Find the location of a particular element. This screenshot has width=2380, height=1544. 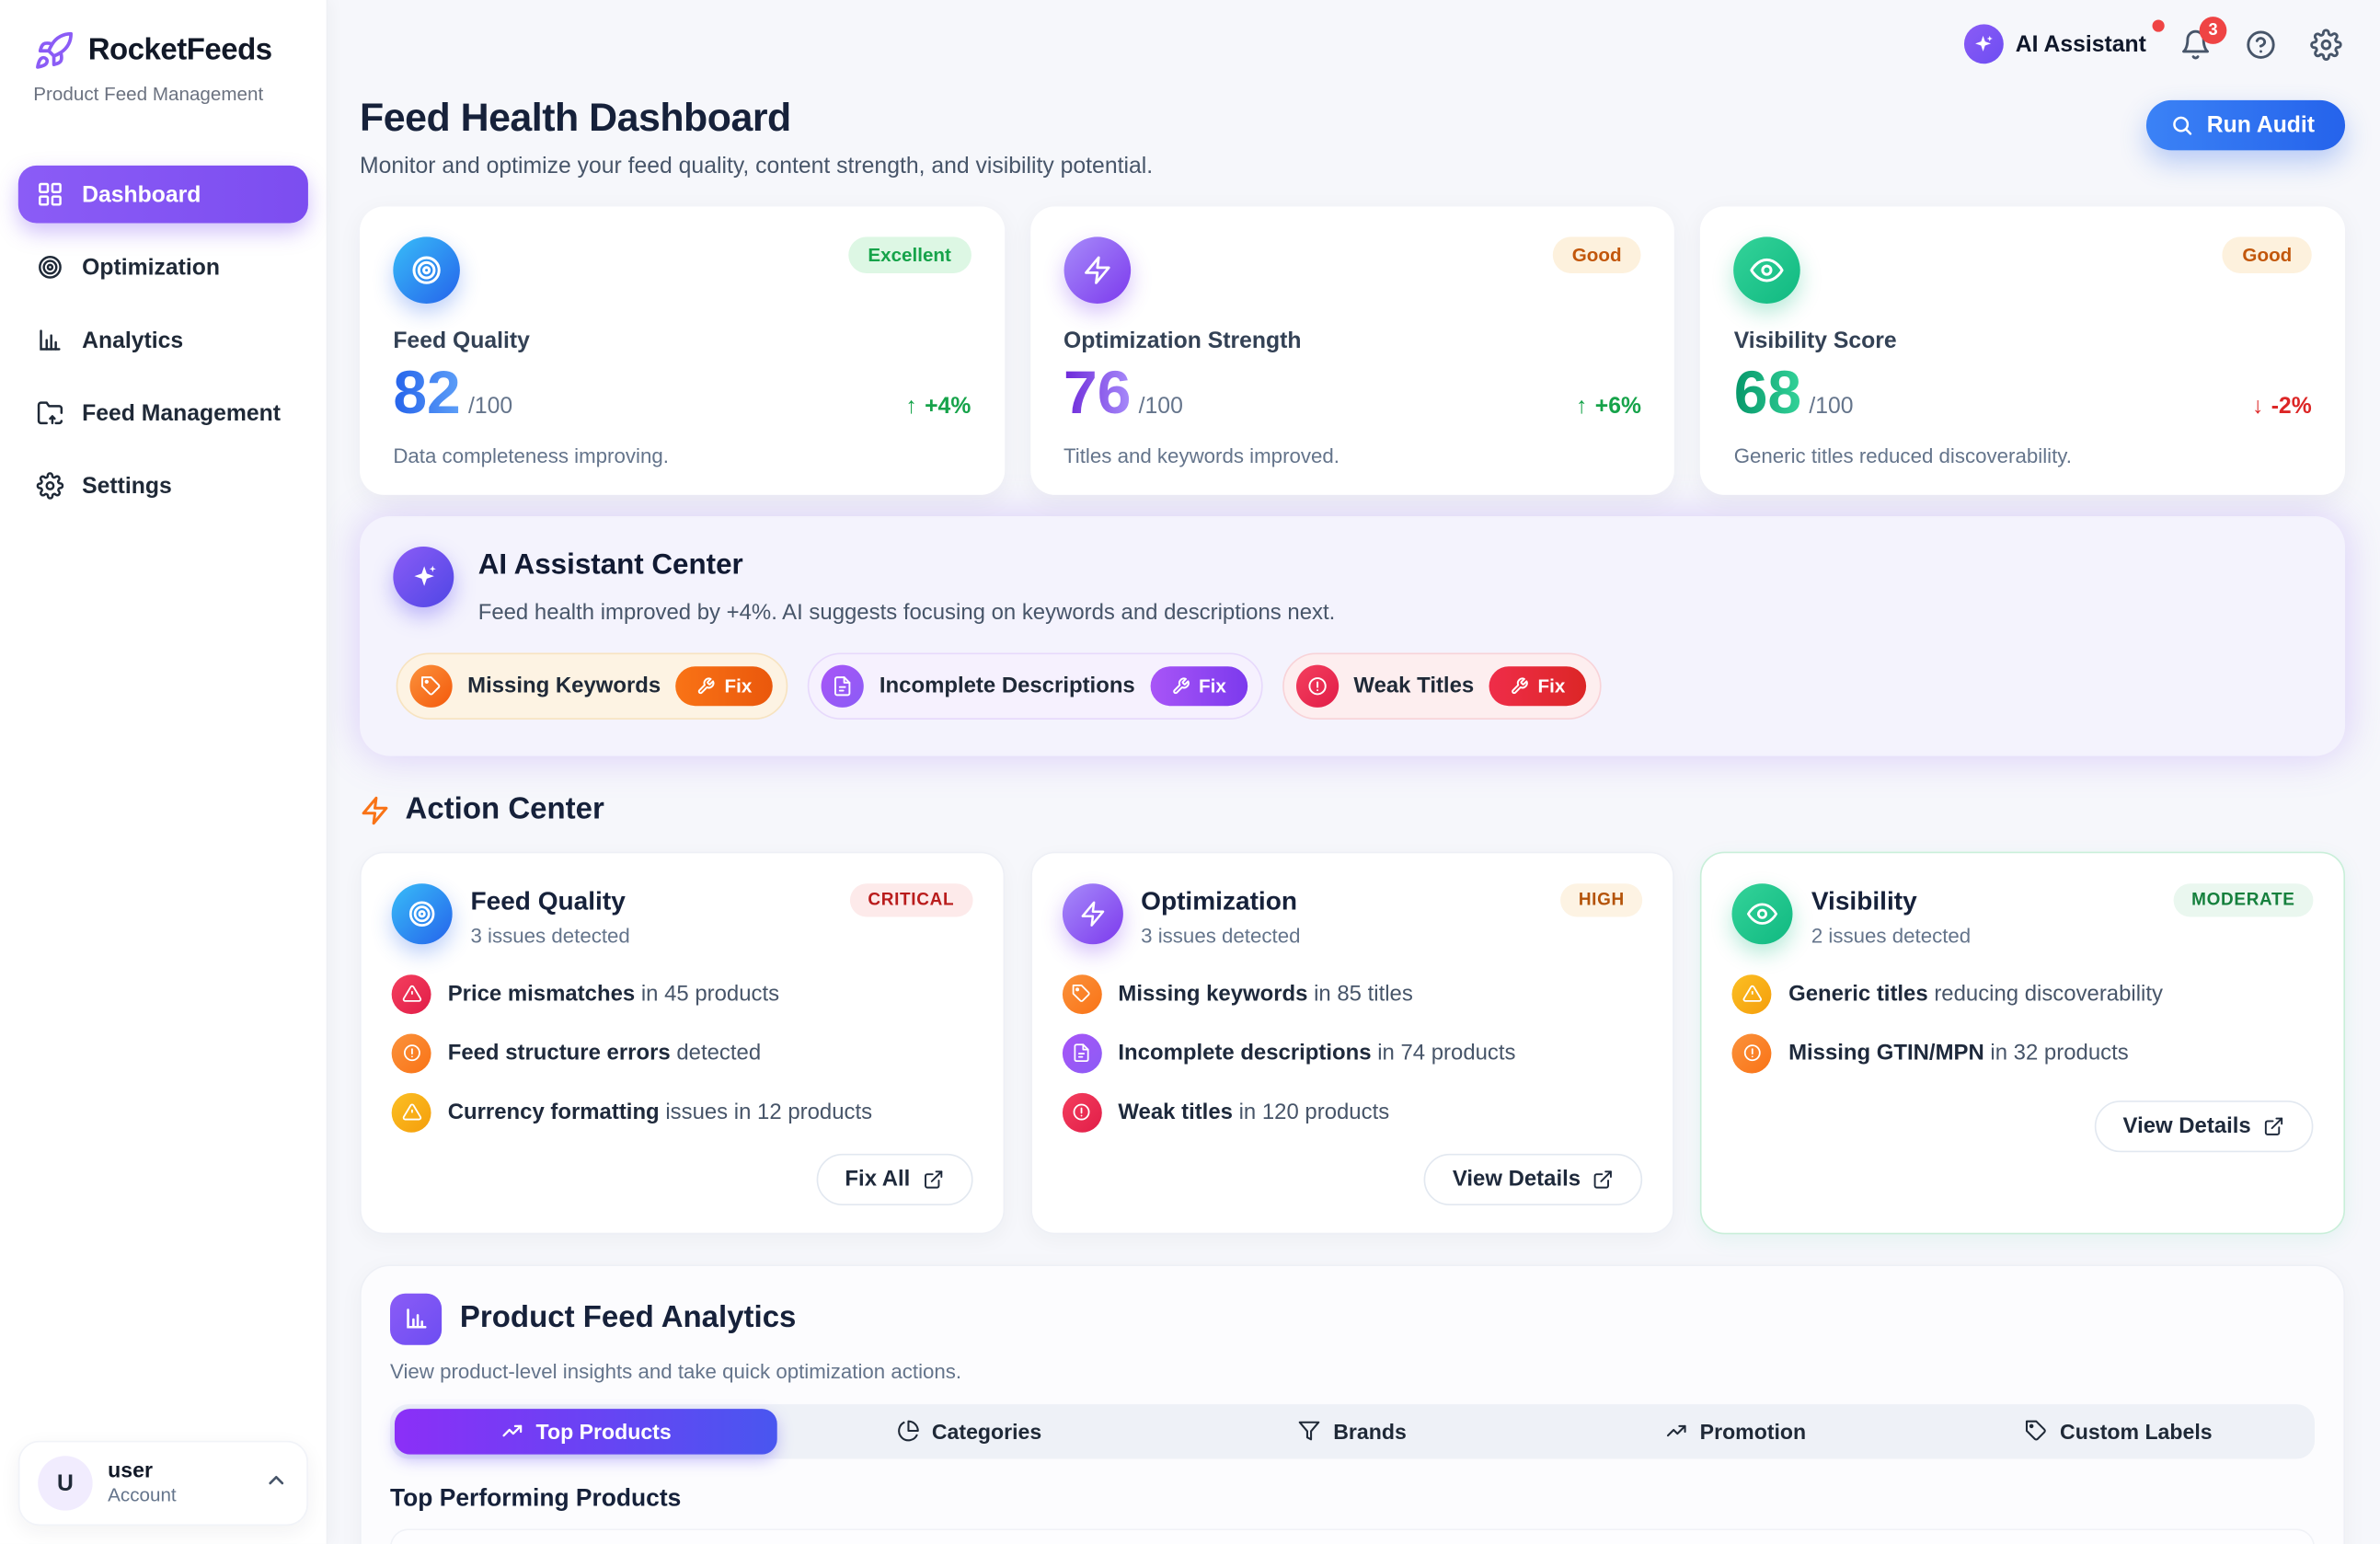

search-icon is located at coordinates (2181, 126).